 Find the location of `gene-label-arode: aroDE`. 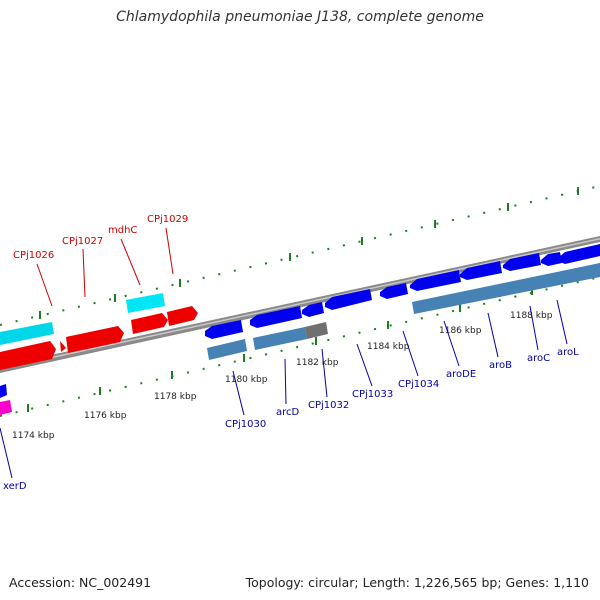

gene-label-arode: aroDE is located at coordinates (461, 374).